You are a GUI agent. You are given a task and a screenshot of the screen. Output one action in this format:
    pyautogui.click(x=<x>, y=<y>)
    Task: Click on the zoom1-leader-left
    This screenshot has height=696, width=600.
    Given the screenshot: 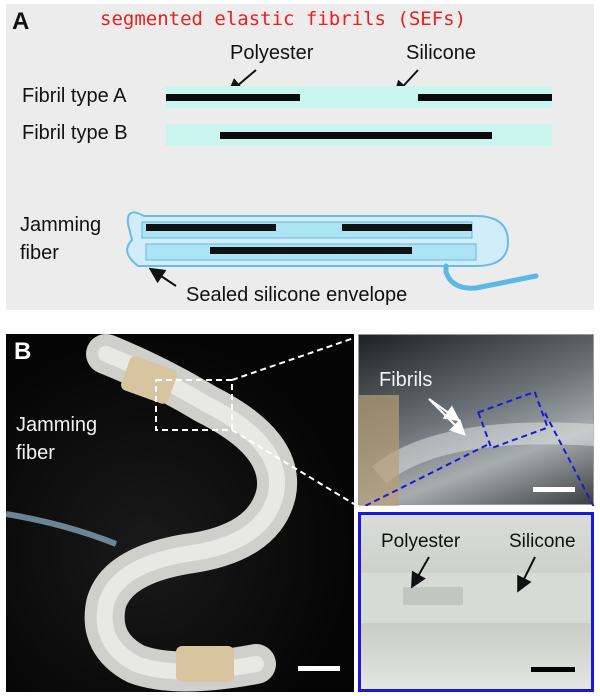 What is the action you would take?
    pyautogui.click(x=425, y=475)
    